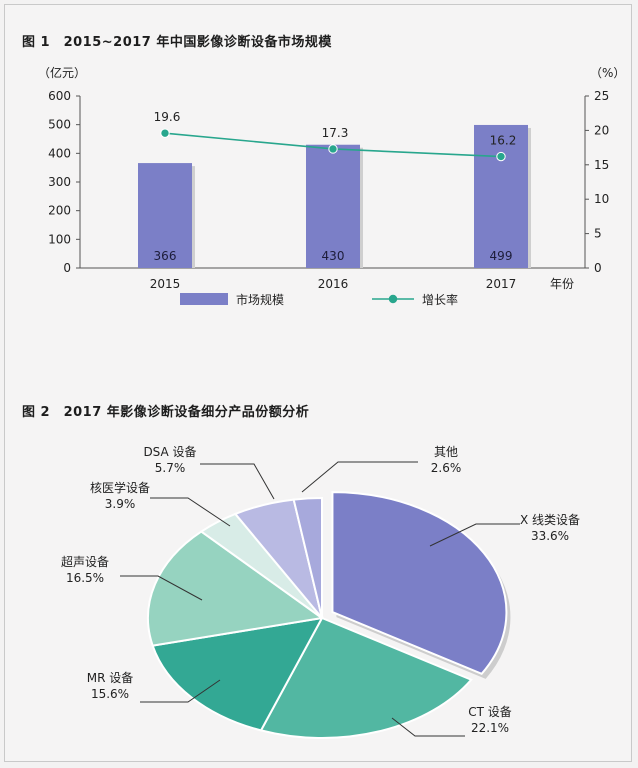 The image size is (638, 768). Describe the element at coordinates (333, 284) in the screenshot. I see `x-tick-label: 2016` at that location.